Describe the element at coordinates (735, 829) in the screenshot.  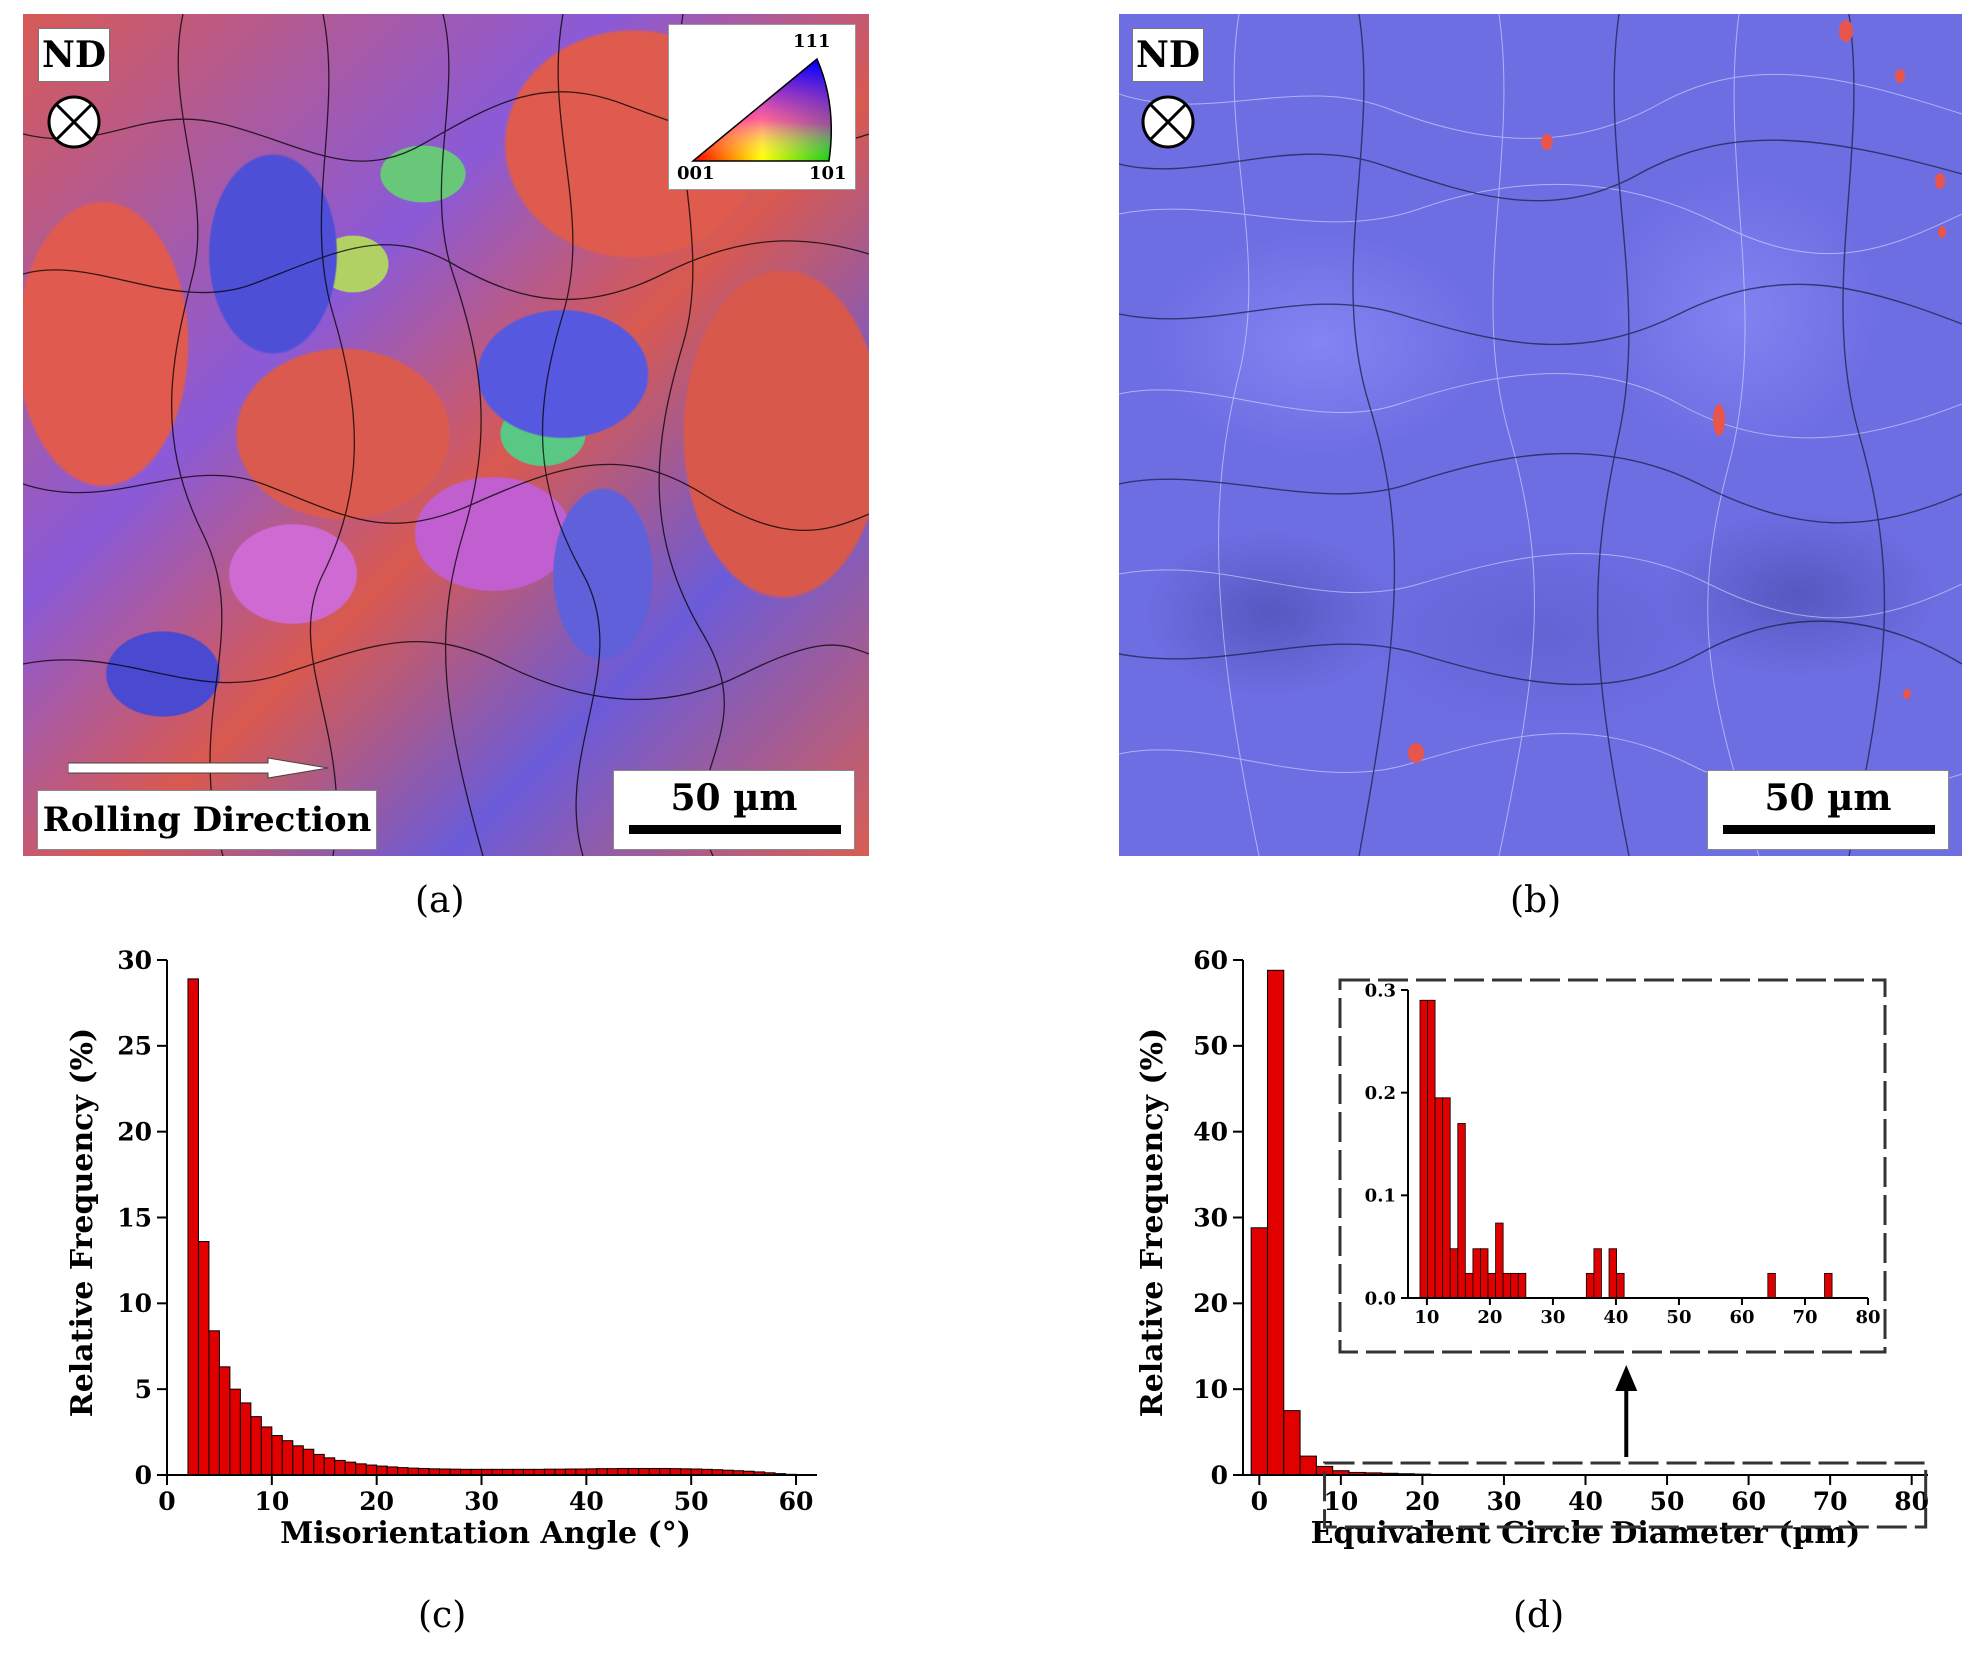
I see `scale-bar-a-line` at that location.